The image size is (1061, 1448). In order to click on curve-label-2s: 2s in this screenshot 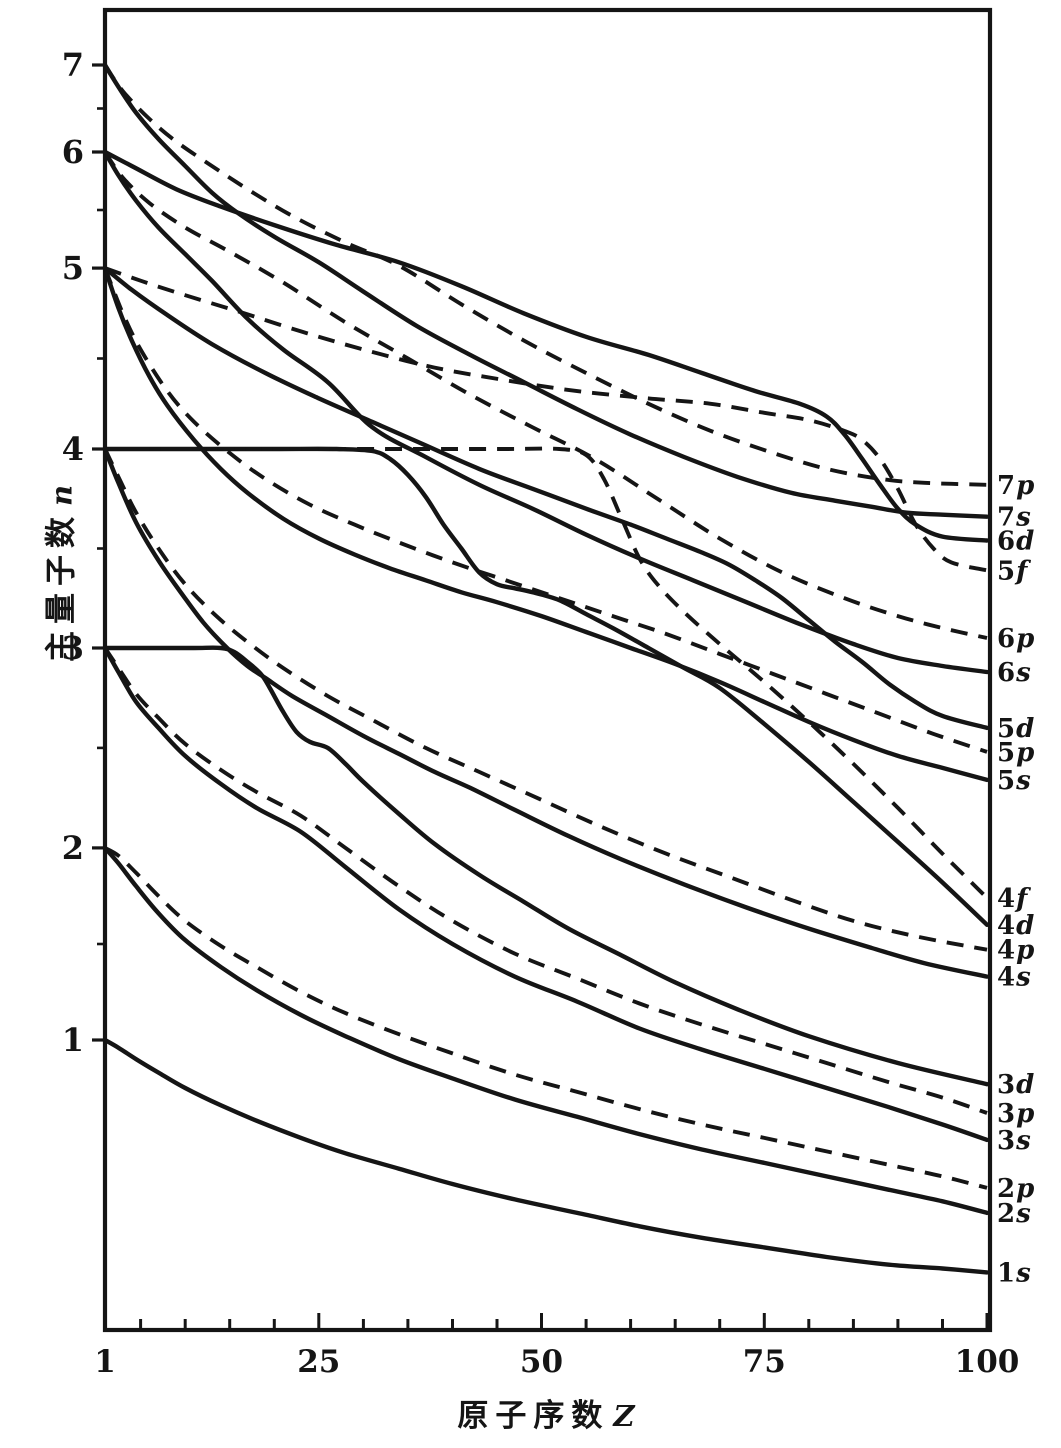, I will do `click(1014, 1214)`.